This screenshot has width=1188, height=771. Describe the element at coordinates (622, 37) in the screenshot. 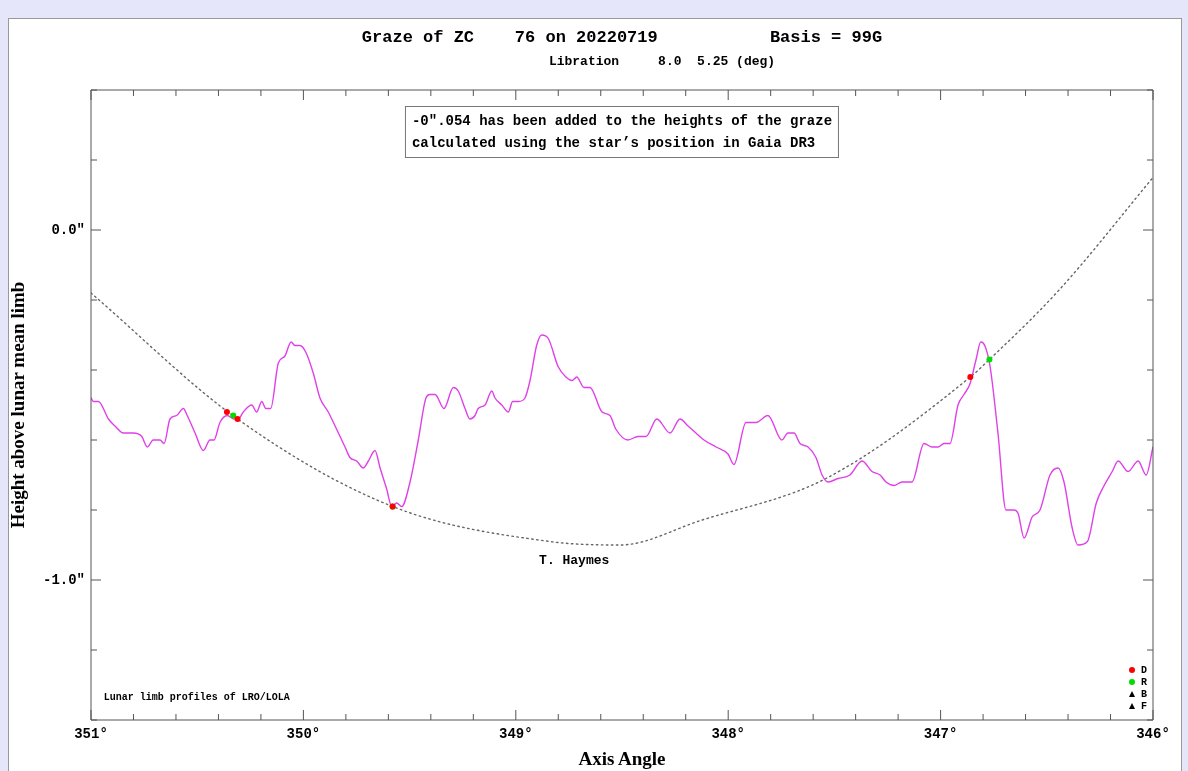

I see `chart-title: Graze of ZC 76 on 20220719 Basis = 99G` at that location.